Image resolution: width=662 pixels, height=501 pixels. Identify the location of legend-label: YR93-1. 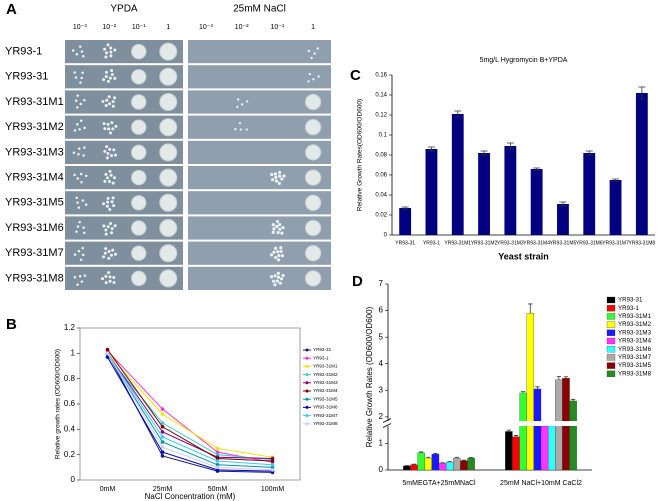
(629, 308).